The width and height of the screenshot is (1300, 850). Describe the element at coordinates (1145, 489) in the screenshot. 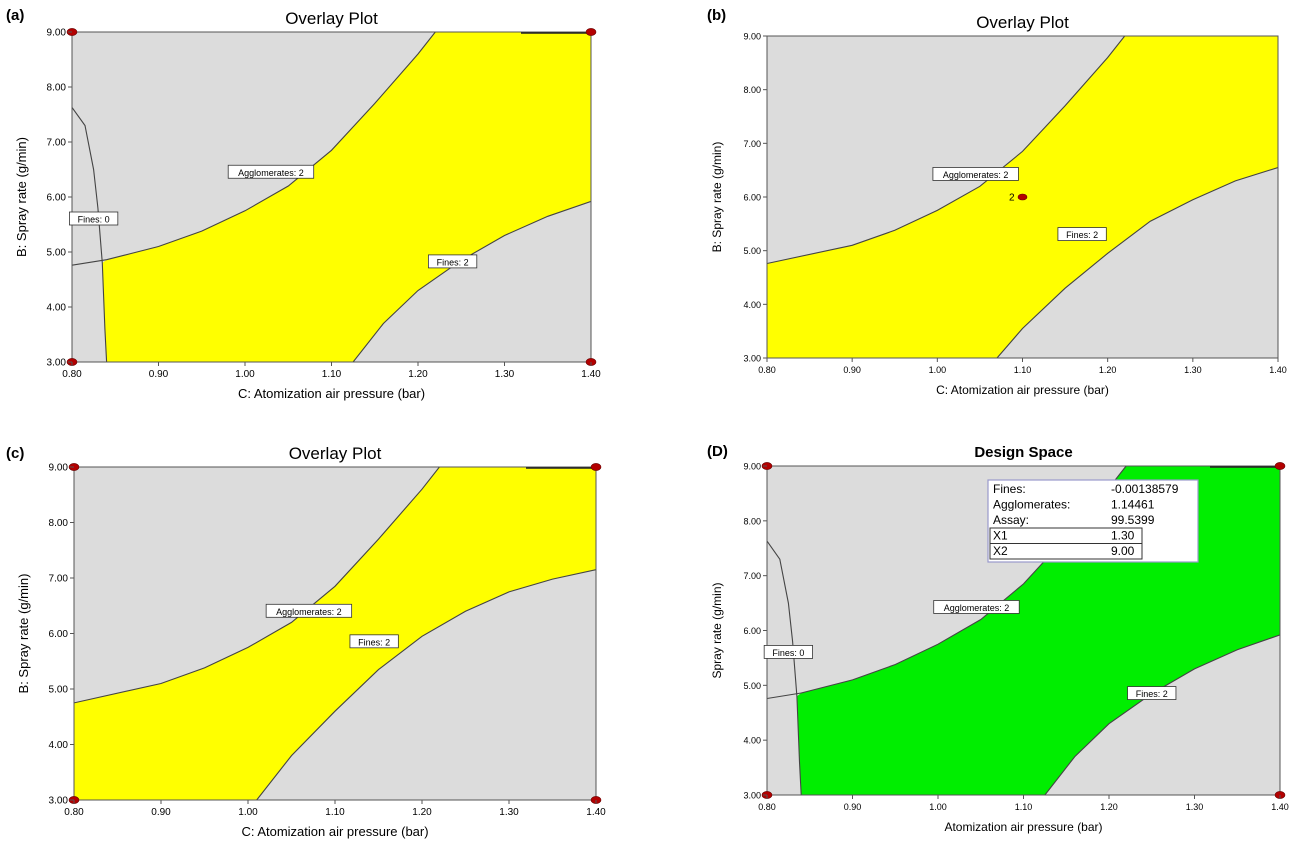

I see `info-row-value: -0.00138579` at that location.